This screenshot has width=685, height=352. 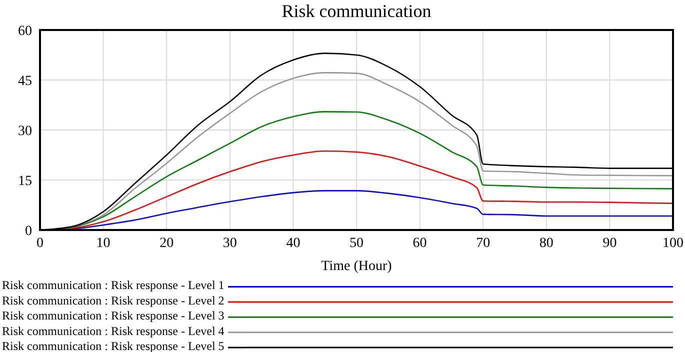 I want to click on legend-label: Risk communication : Risk response - Level 2, so click(x=113, y=300).